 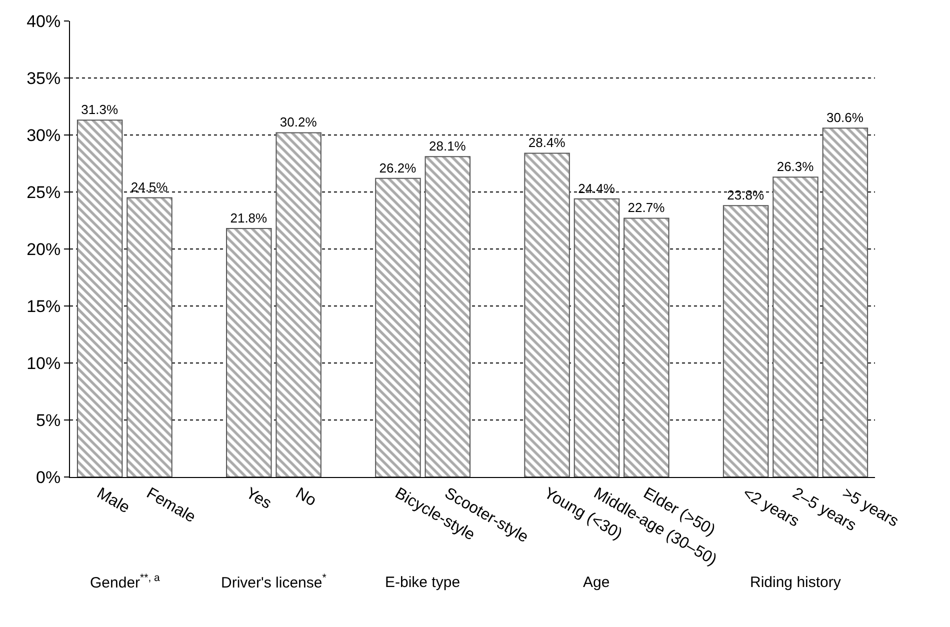 I want to click on data-label: 26.2%, so click(x=398, y=168).